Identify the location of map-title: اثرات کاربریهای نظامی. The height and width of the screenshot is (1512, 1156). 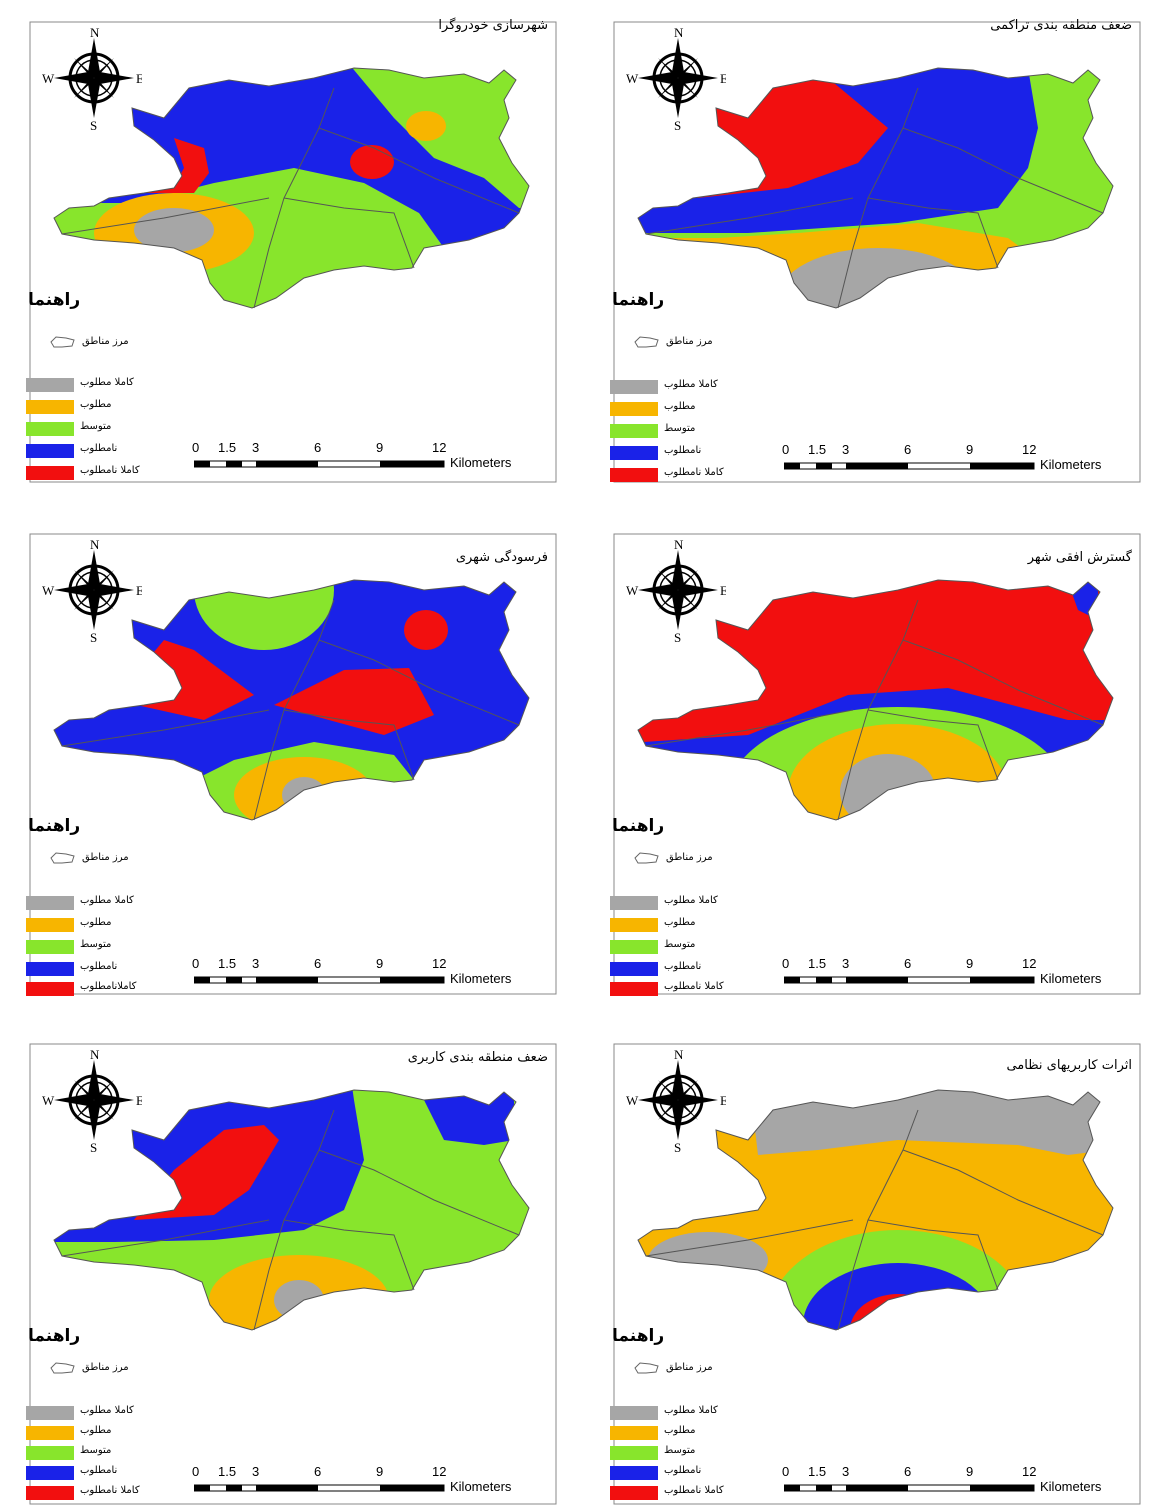
(1069, 1065).